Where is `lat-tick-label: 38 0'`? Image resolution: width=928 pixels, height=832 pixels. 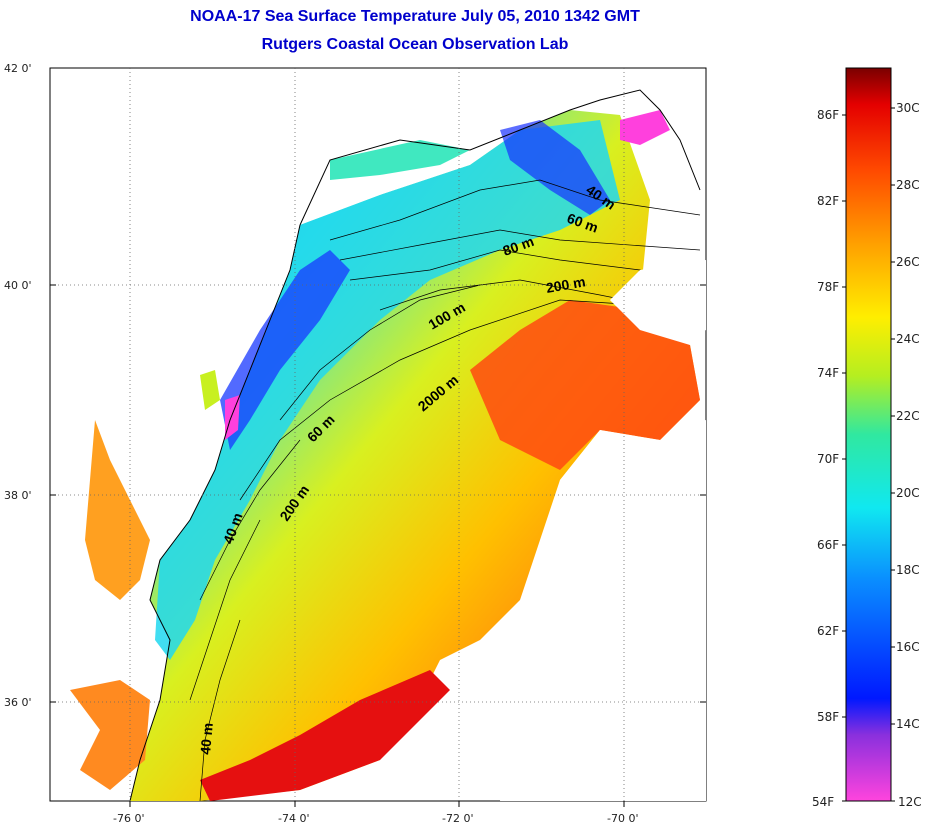 lat-tick-label: 38 0' is located at coordinates (18, 495).